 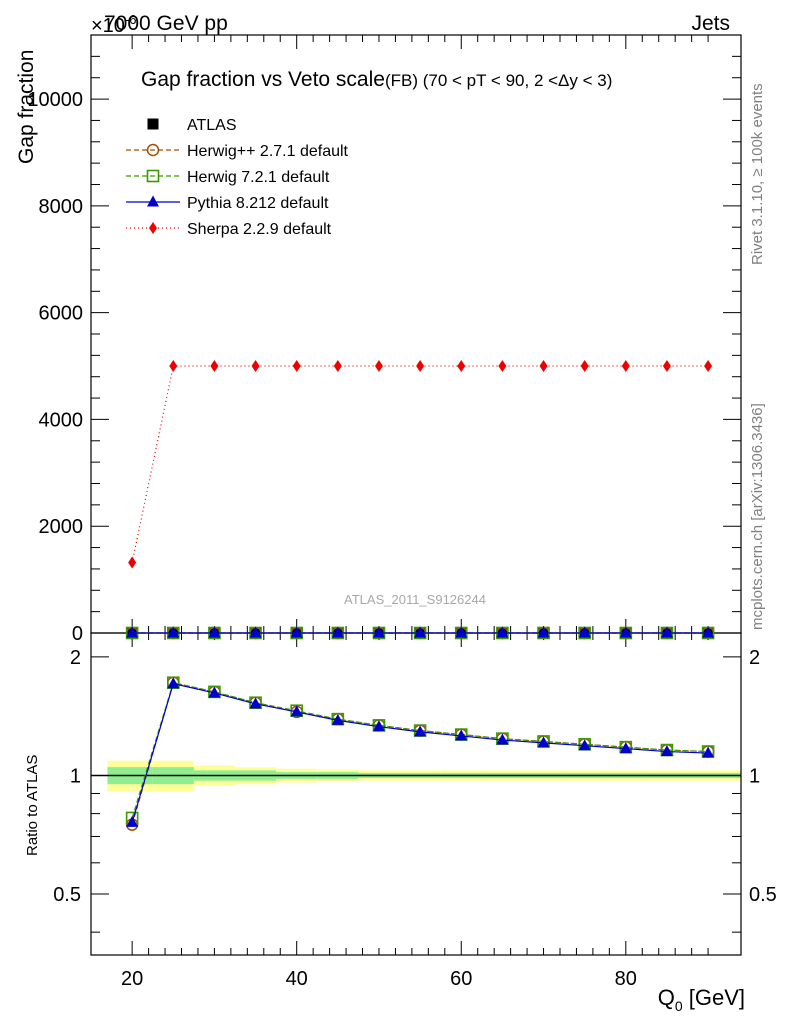 What do you see at coordinates (415, 599) in the screenshot?
I see `analysis-watermark: ATLAS_2011_S9126244` at bounding box center [415, 599].